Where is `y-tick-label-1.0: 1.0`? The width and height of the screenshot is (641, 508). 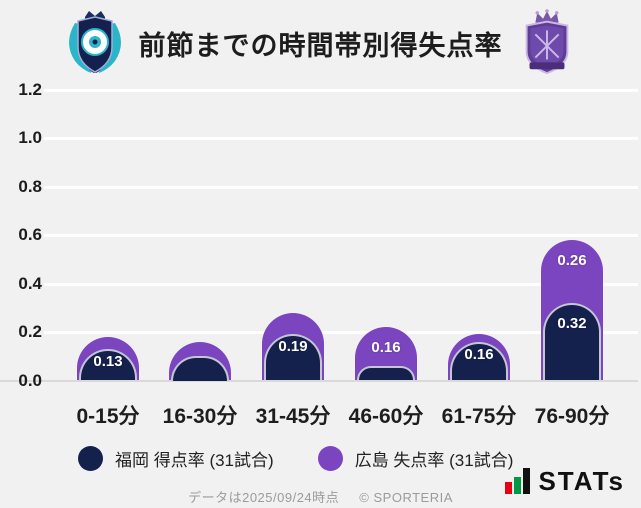 y-tick-label-1.0: 1.0 is located at coordinates (30, 137).